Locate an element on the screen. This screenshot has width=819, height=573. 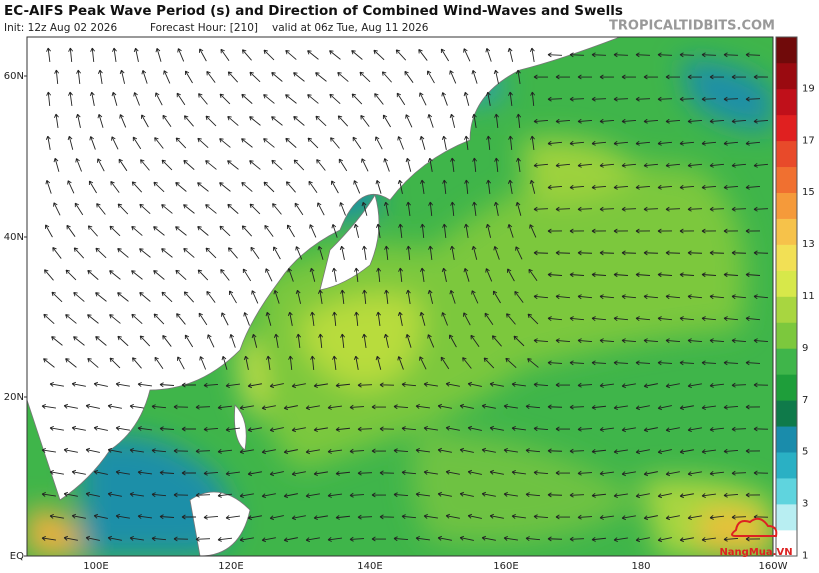
logo: NangMua.VN is located at coordinates (756, 537).